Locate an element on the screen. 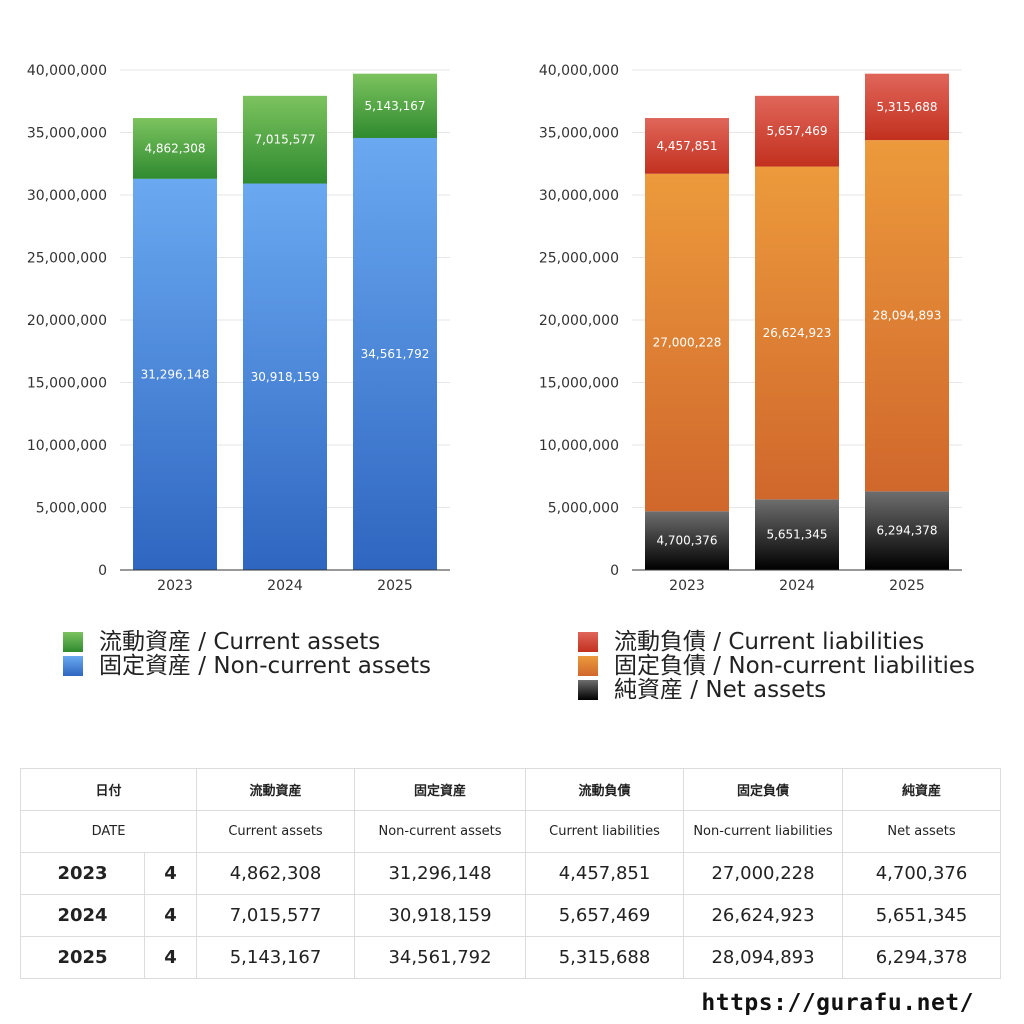  footer-url: https://gurafu.net/ is located at coordinates (837, 1003).